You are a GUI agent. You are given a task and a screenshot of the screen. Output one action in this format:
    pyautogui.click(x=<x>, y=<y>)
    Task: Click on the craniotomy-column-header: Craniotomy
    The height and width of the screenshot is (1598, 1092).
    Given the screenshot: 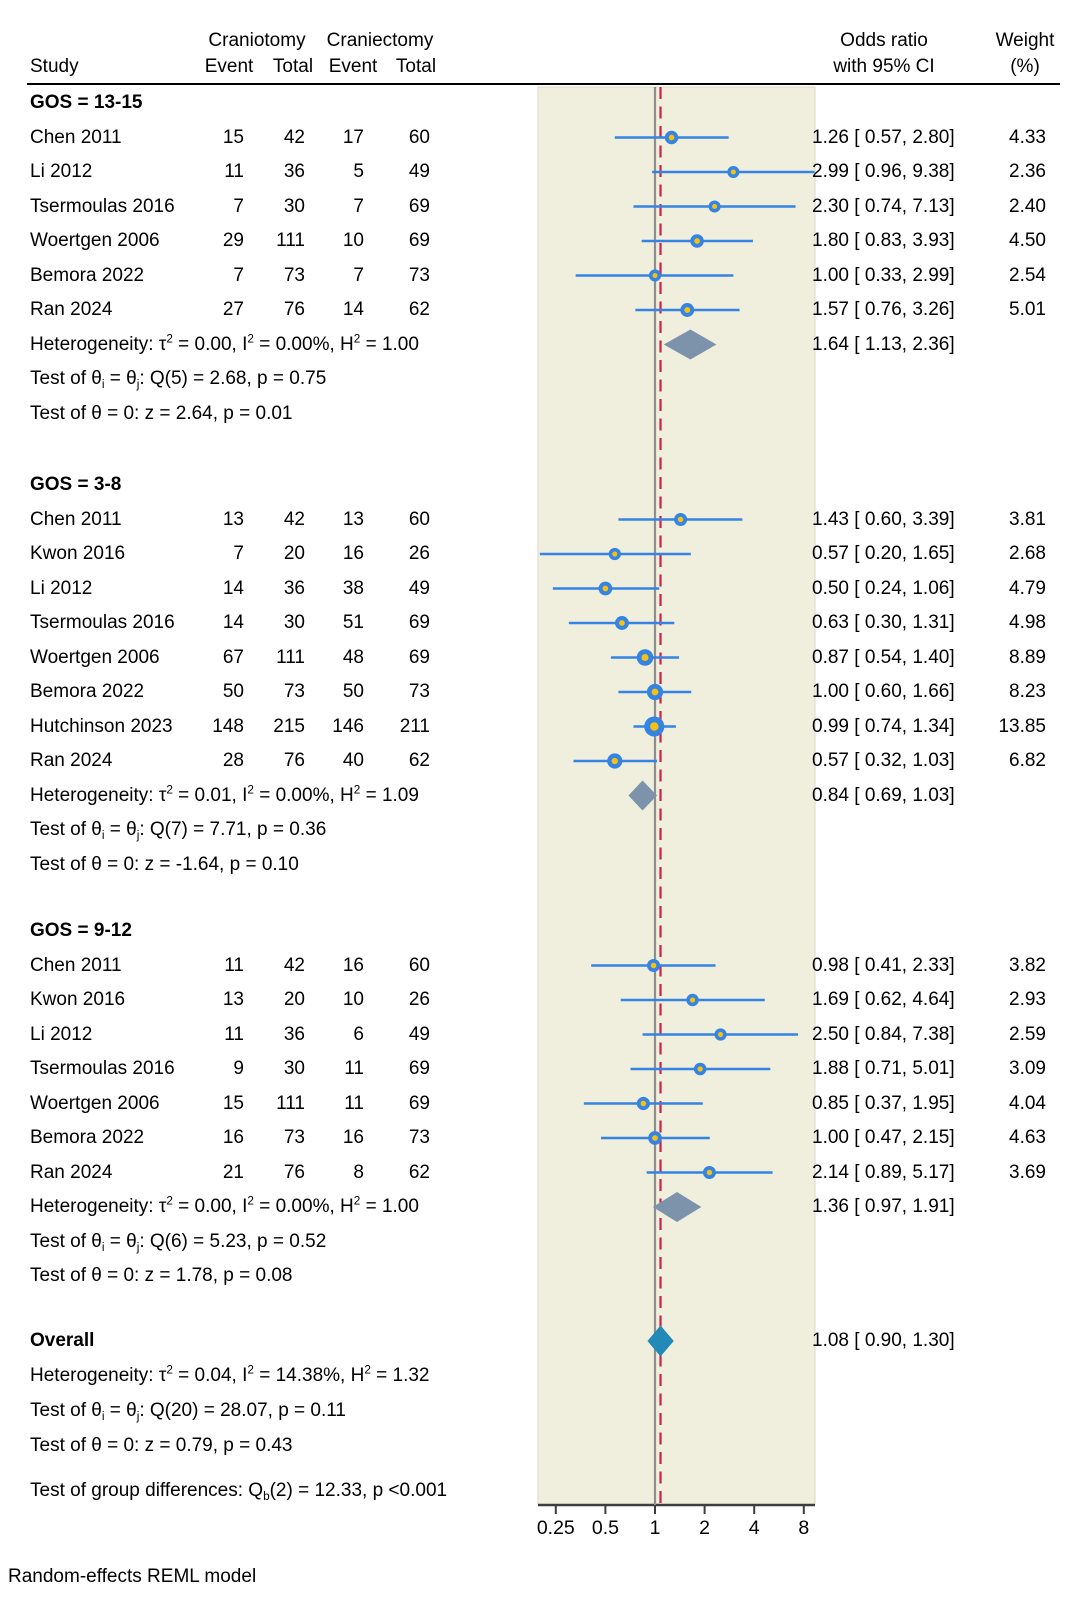 What is the action you would take?
    pyautogui.click(x=257, y=40)
    